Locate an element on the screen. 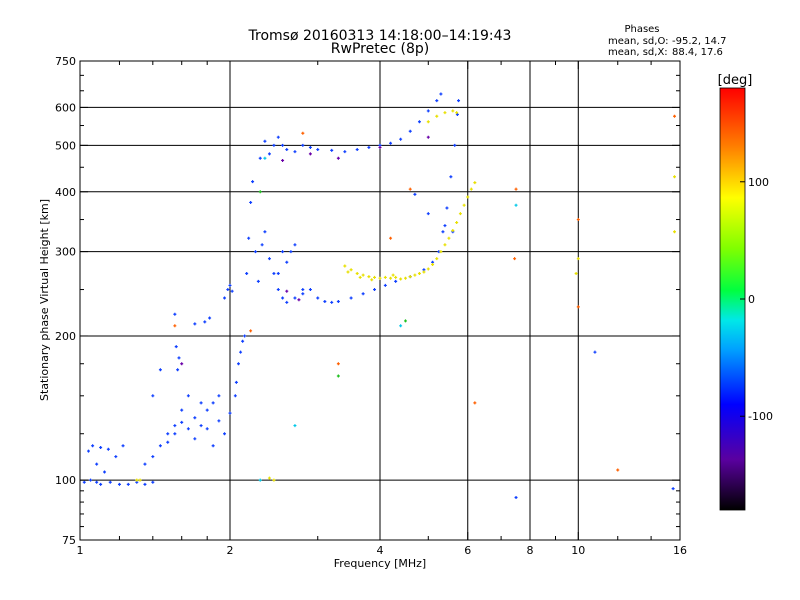  colorbar-label: [deg] is located at coordinates (735, 80).